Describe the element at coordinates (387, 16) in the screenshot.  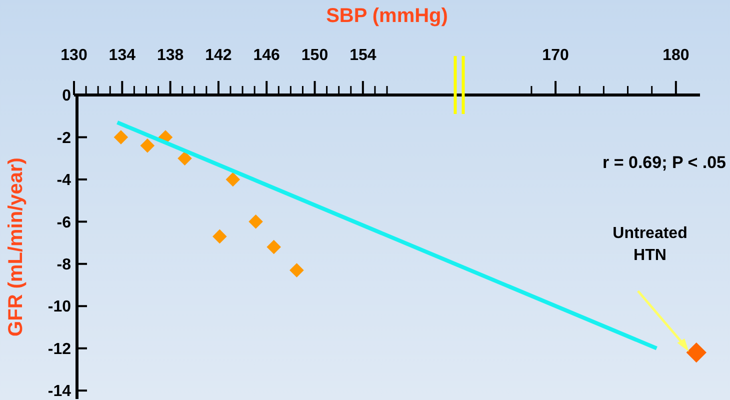
I see `x-axis-title: SBP (mmHg)` at that location.